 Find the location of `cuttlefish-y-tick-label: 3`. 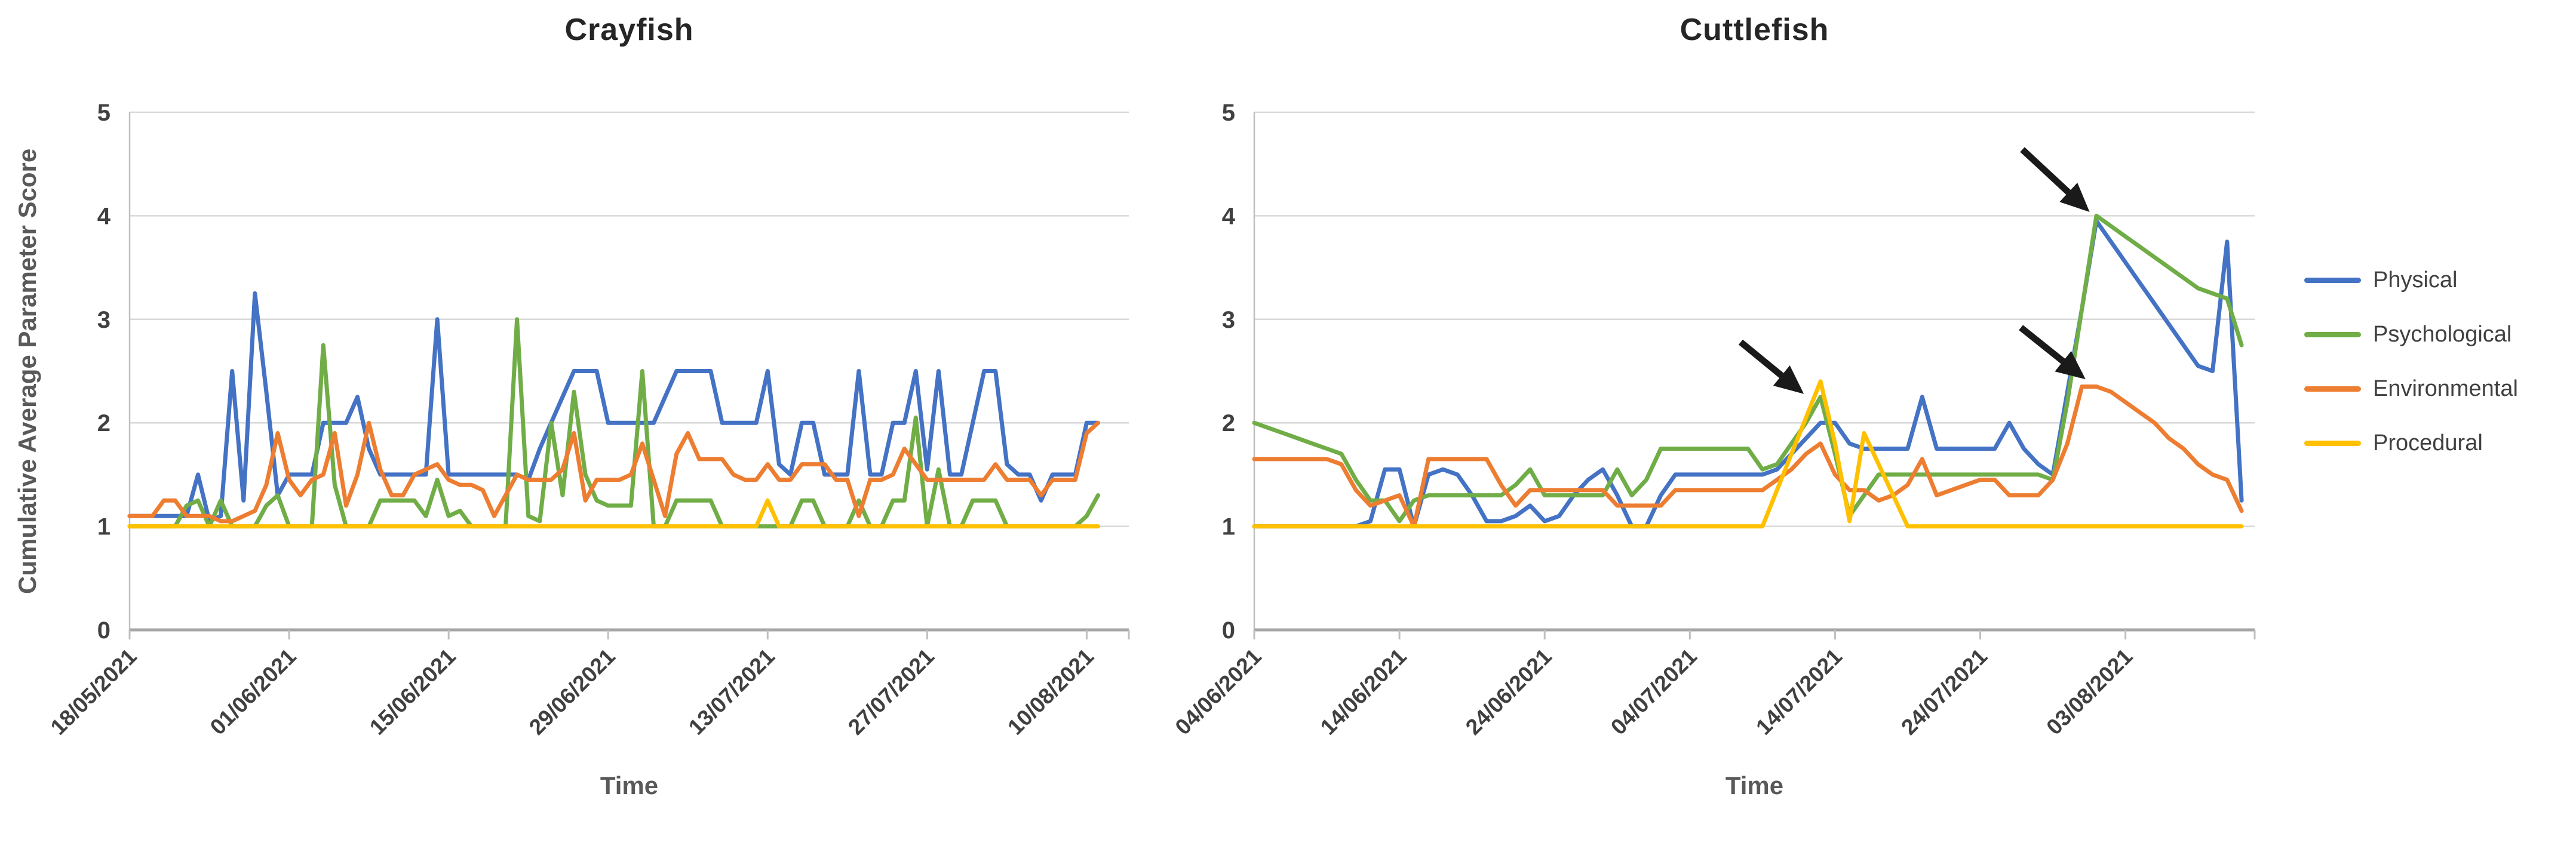

cuttlefish-y-tick-label: 3 is located at coordinates (1228, 320).